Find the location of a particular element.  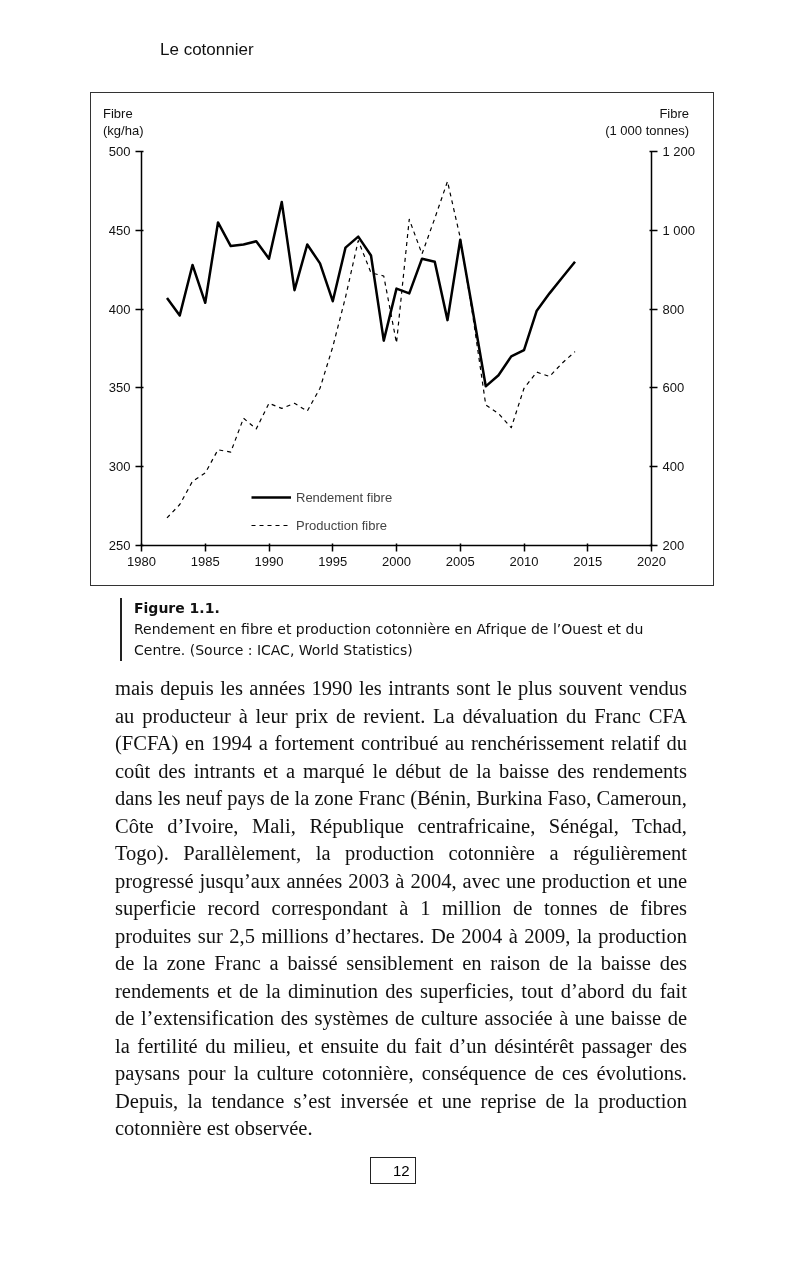

y2-tick-label: 400 is located at coordinates (673, 467).